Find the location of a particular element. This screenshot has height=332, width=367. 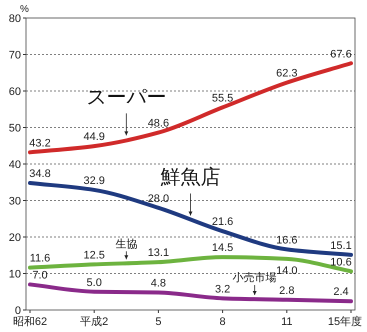

data-label: 7.0 is located at coordinates (40, 275).